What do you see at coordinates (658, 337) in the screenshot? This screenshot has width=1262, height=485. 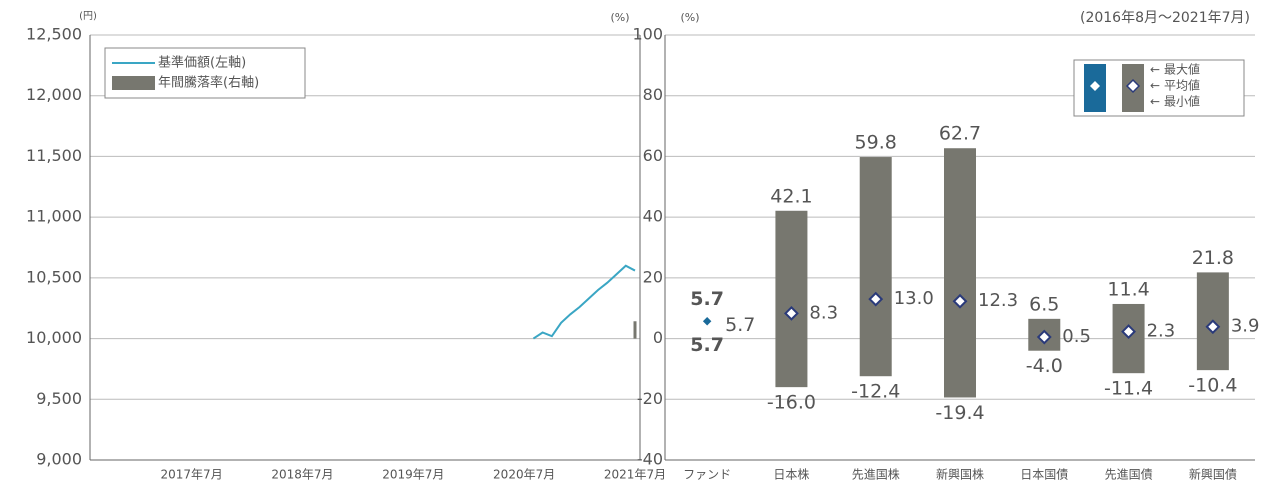 I see `y-tick-label: 0` at bounding box center [658, 337].